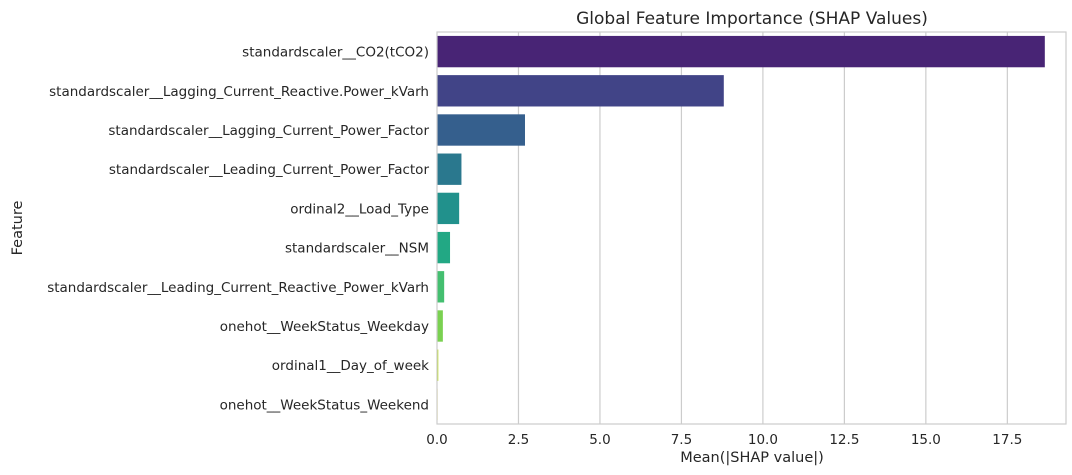  Describe the element at coordinates (681, 440) in the screenshot. I see `x-tick-label: 7.5` at that location.